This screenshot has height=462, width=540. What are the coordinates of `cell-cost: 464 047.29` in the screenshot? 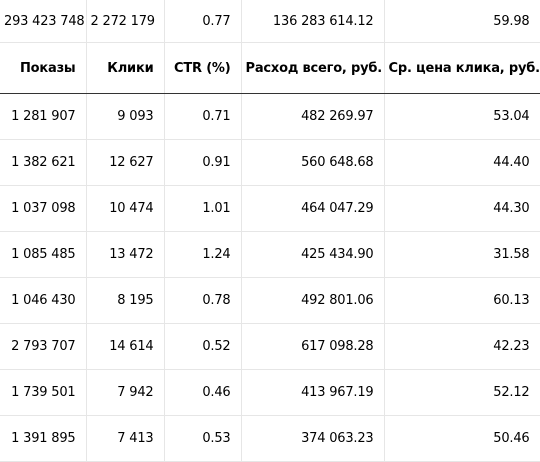 It's located at (313, 208).